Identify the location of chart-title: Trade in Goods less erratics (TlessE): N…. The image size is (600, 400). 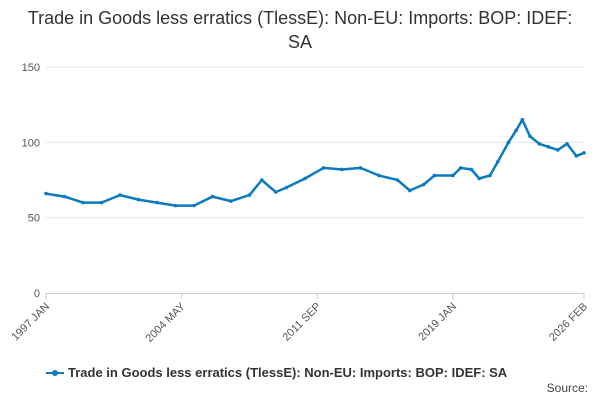
(300, 30).